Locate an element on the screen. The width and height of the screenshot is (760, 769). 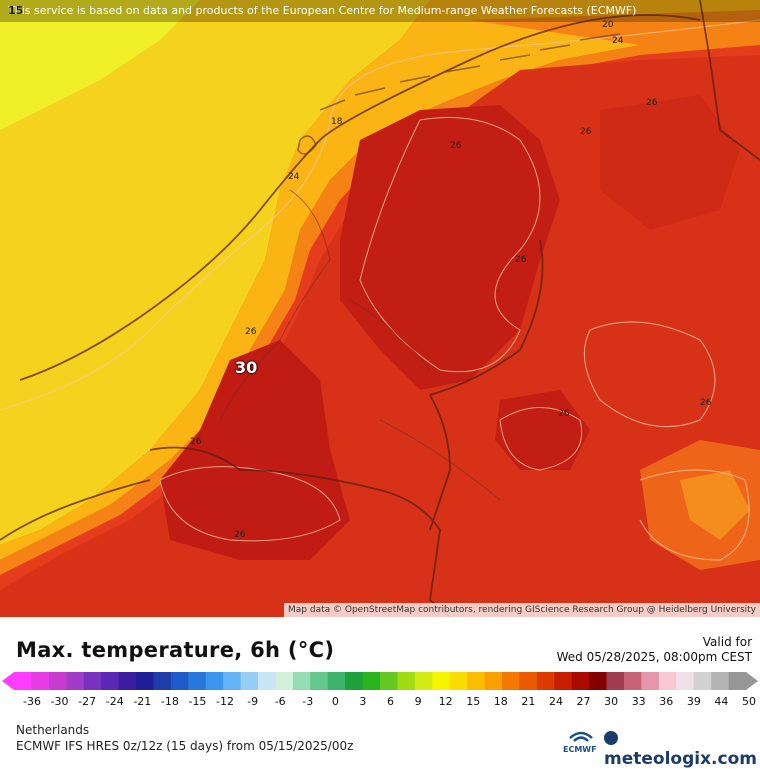
color-scale-tick-label: -27 is located at coordinates (87, 701).